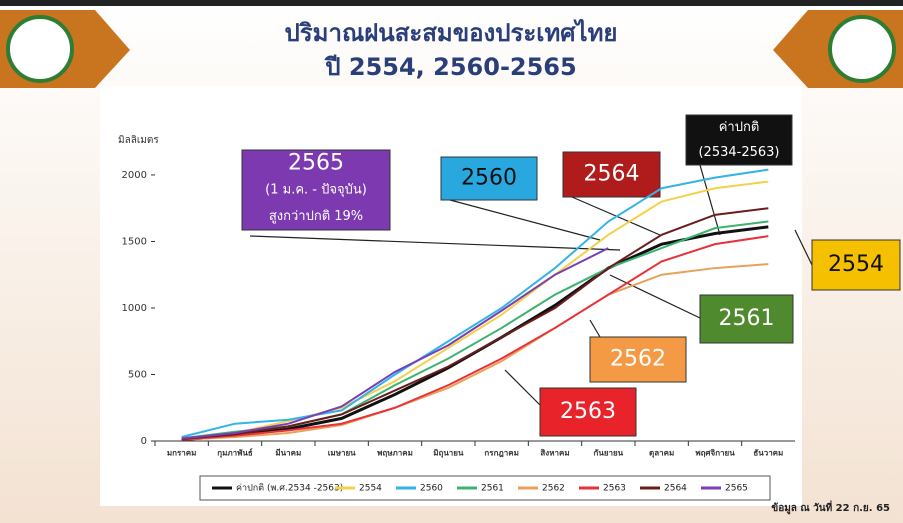  What do you see at coordinates (370, 489) in the screenshot?
I see `legend-label: 2554` at bounding box center [370, 489].